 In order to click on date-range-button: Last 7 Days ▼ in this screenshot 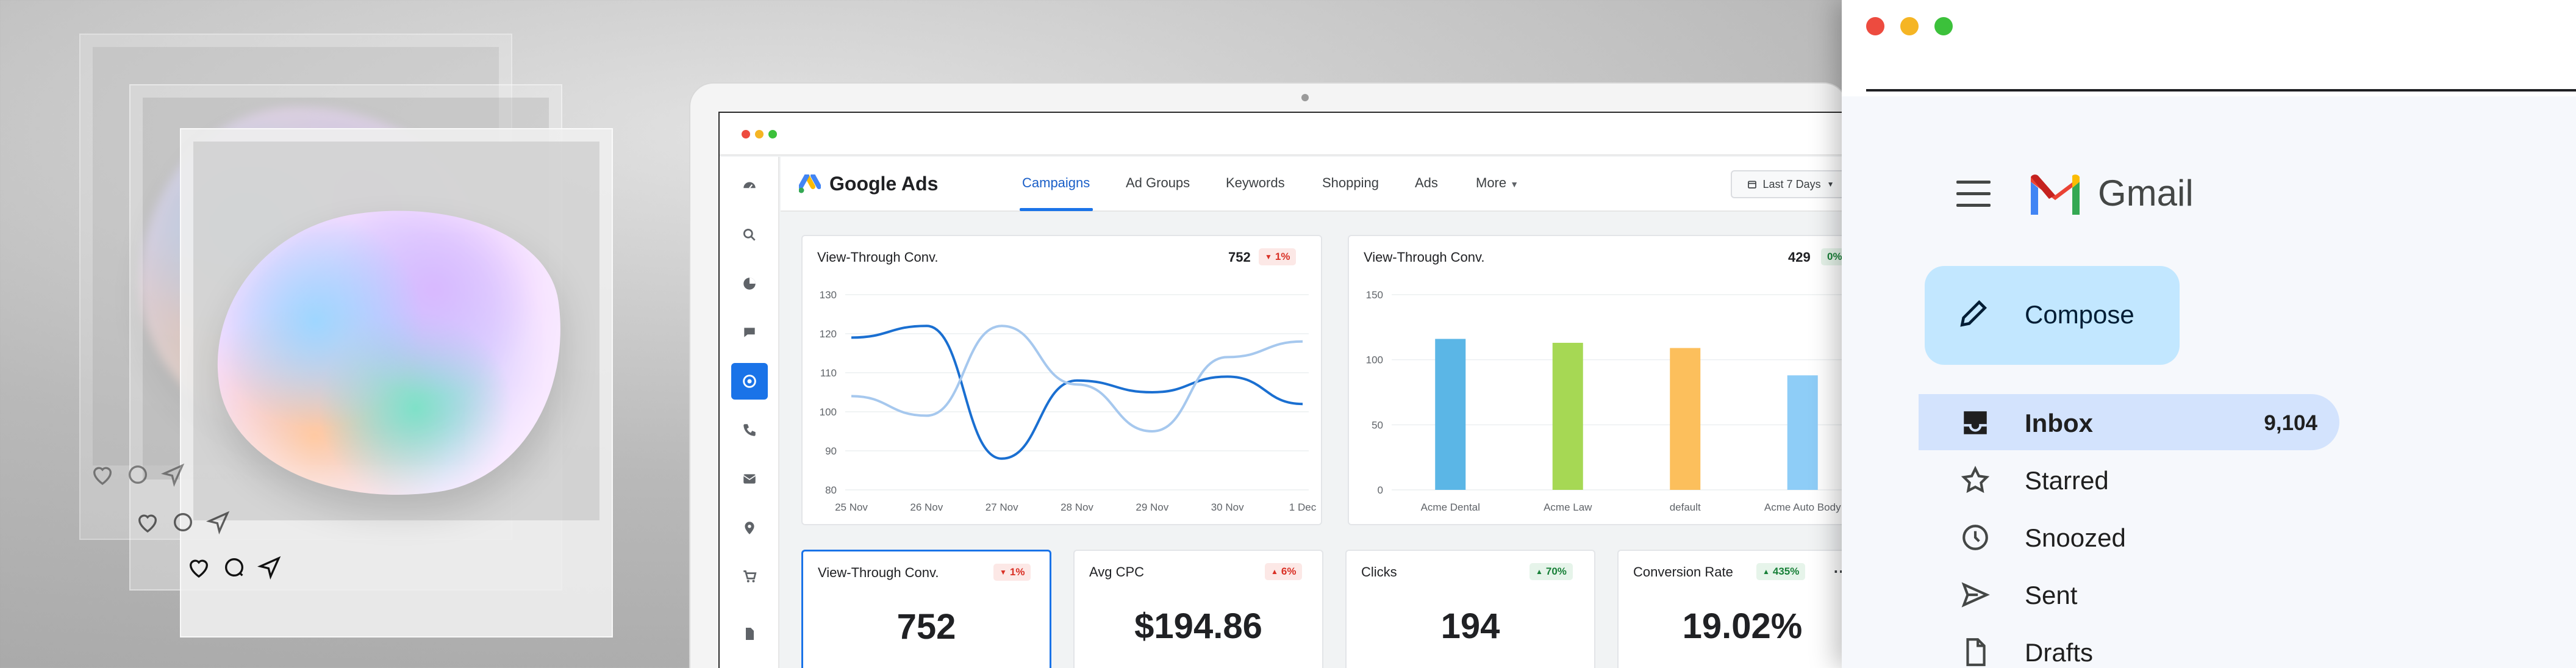, I will do `click(1789, 184)`.